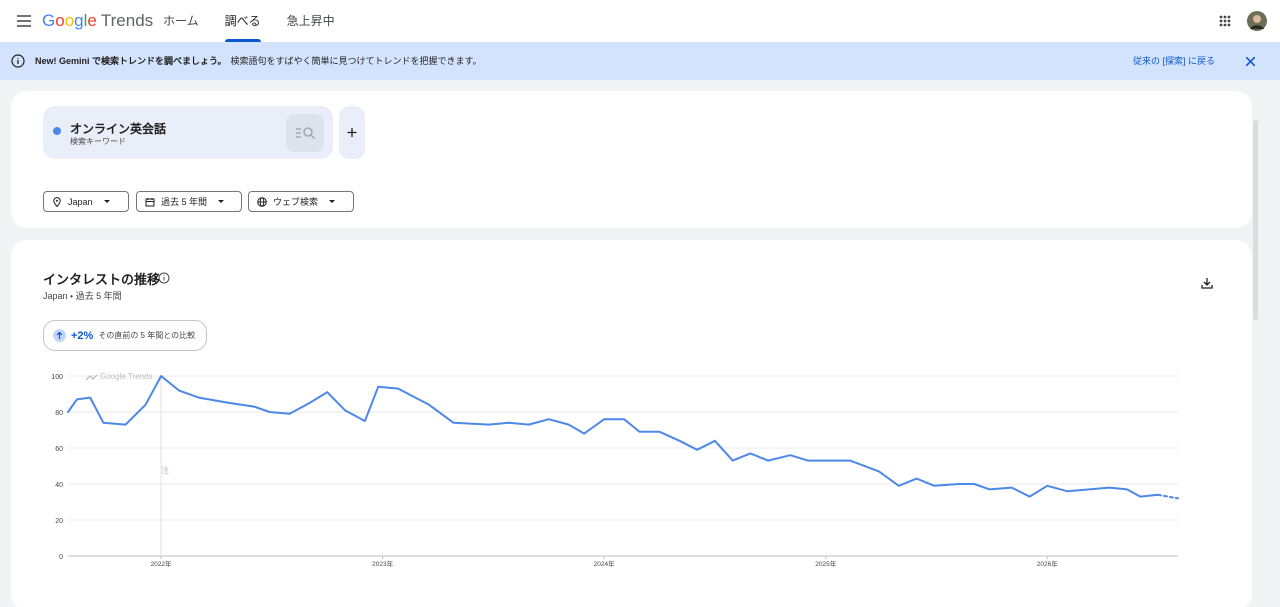 The image size is (1280, 607). What do you see at coordinates (126, 376) in the screenshot?
I see `watermark: Google Trends` at bounding box center [126, 376].